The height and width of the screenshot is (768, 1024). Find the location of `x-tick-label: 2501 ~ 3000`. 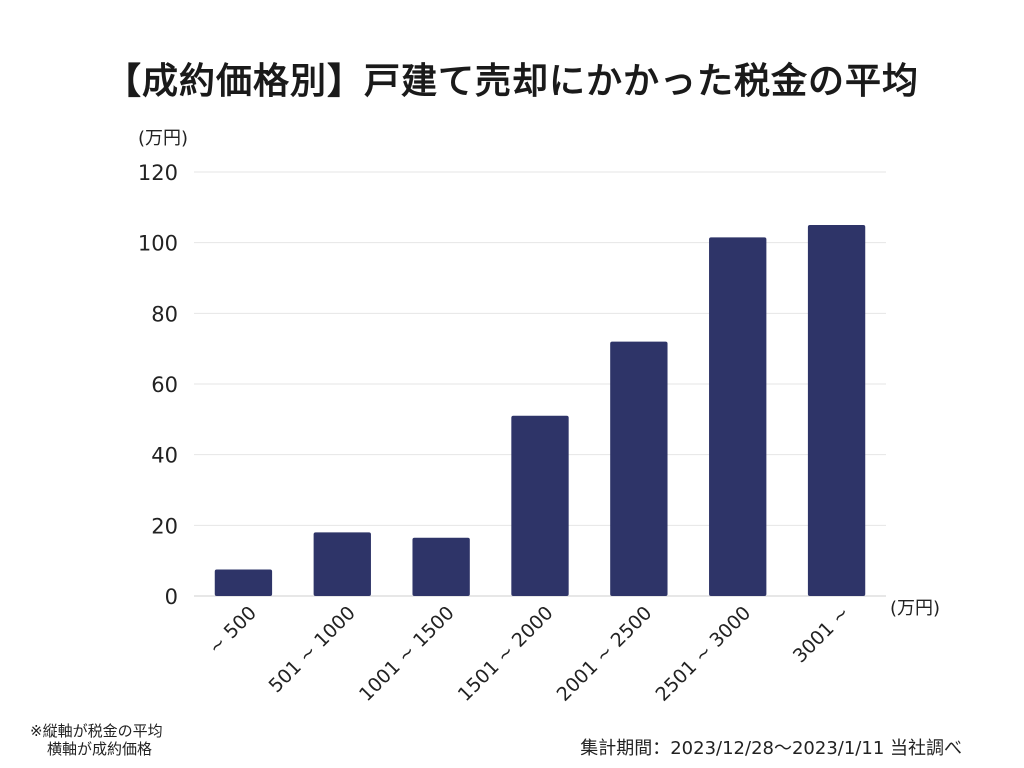

x-tick-label: 2501 ~ 3000 is located at coordinates (704, 654).